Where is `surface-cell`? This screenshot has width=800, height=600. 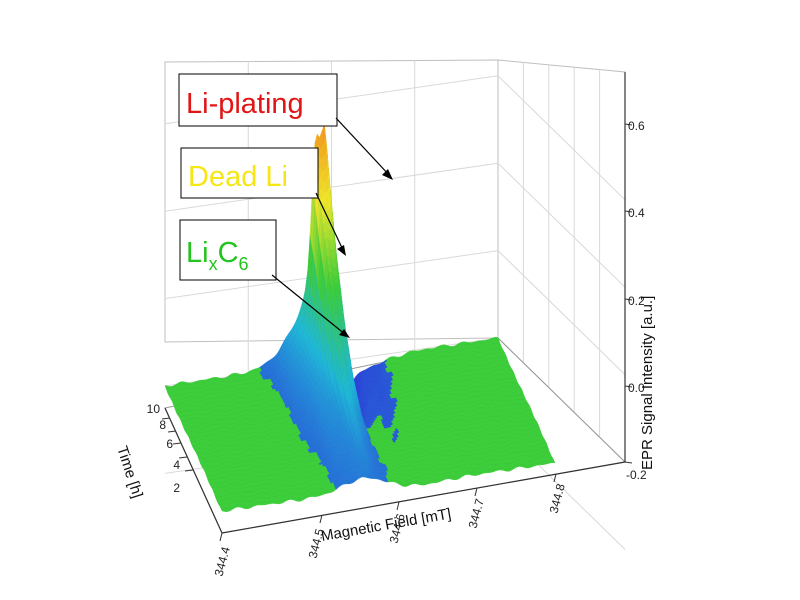
surface-cell is located at coordinates (503, 353).